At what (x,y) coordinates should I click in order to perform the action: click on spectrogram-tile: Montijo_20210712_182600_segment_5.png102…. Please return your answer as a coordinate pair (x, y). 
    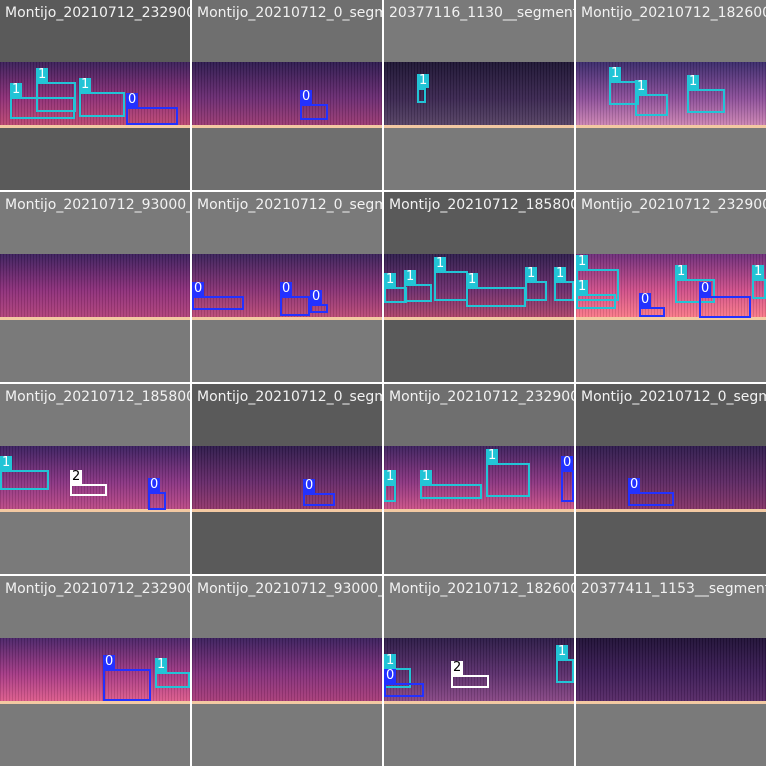
    Looking at the image, I should click on (479, 671).